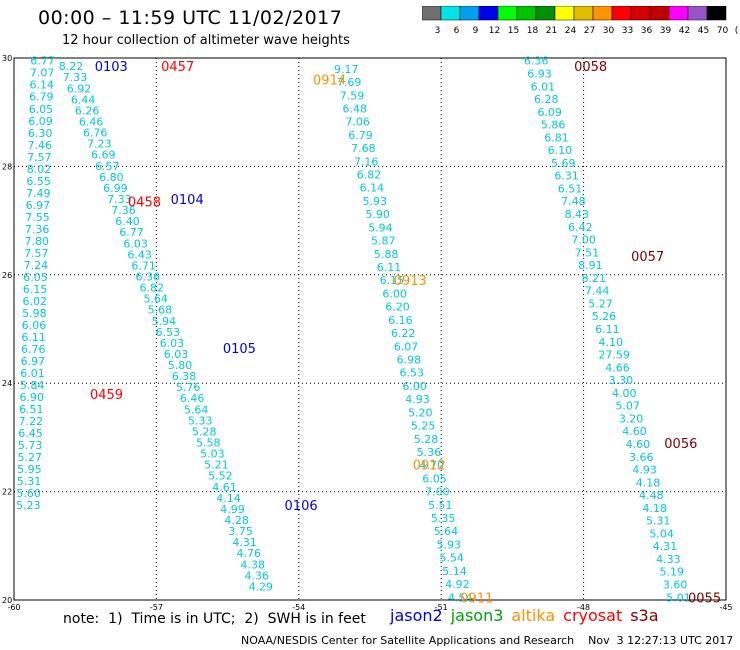  Describe the element at coordinates (494, 31) in the screenshot. I see `colorbar-label: 12` at that location.